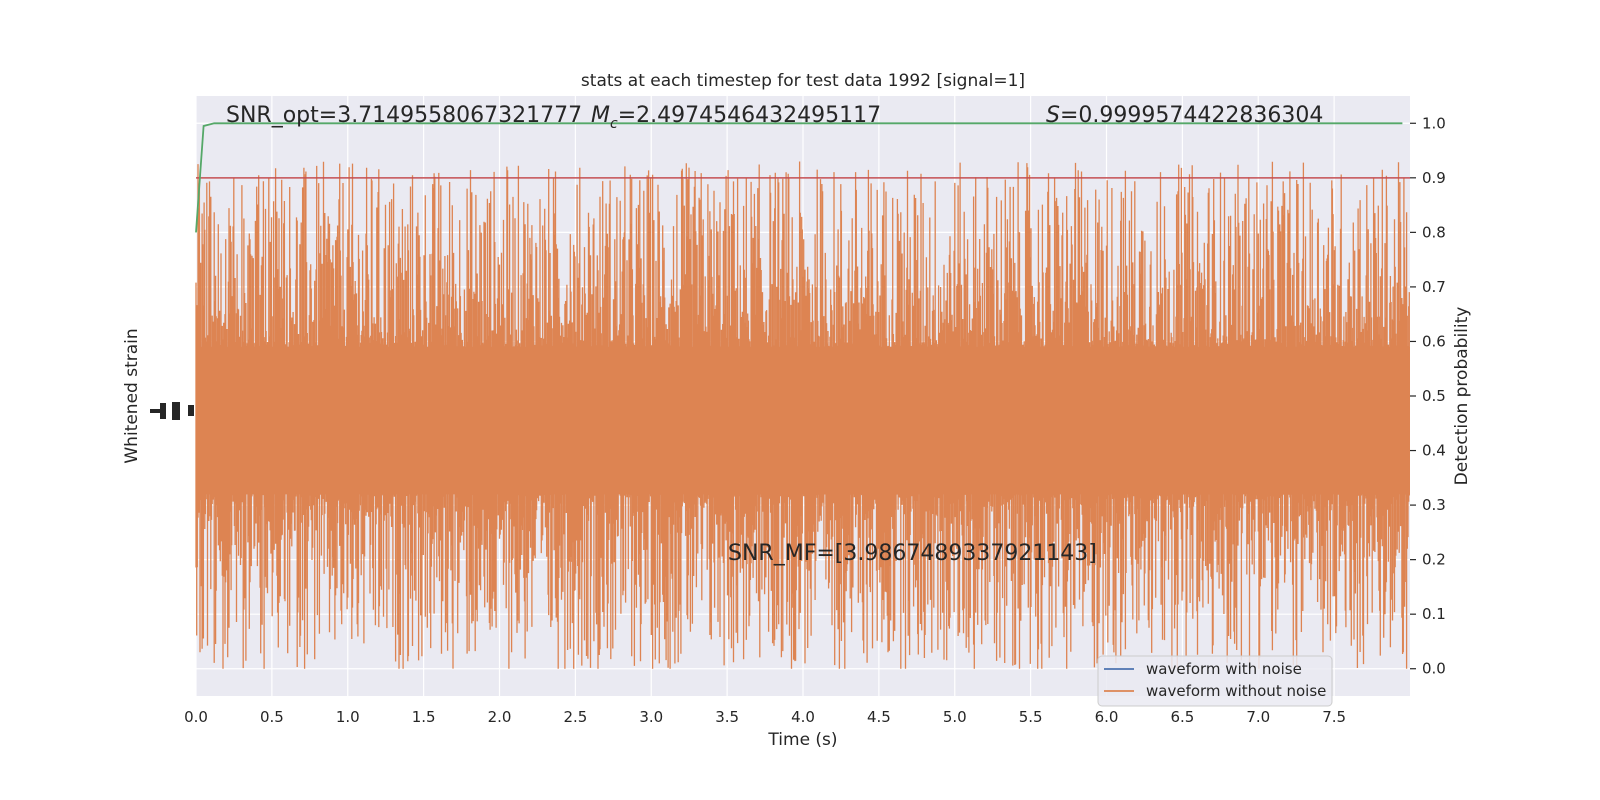 The image size is (1600, 800). I want to click on legend-label-with-noise: waveform with noise, so click(1224, 669).